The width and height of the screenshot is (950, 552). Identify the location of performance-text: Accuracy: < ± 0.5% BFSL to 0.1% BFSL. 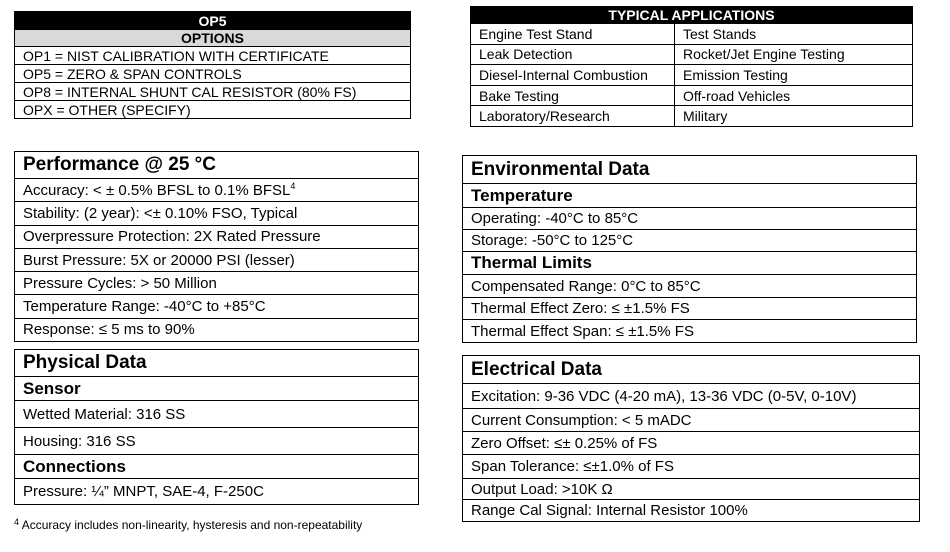
(157, 190).